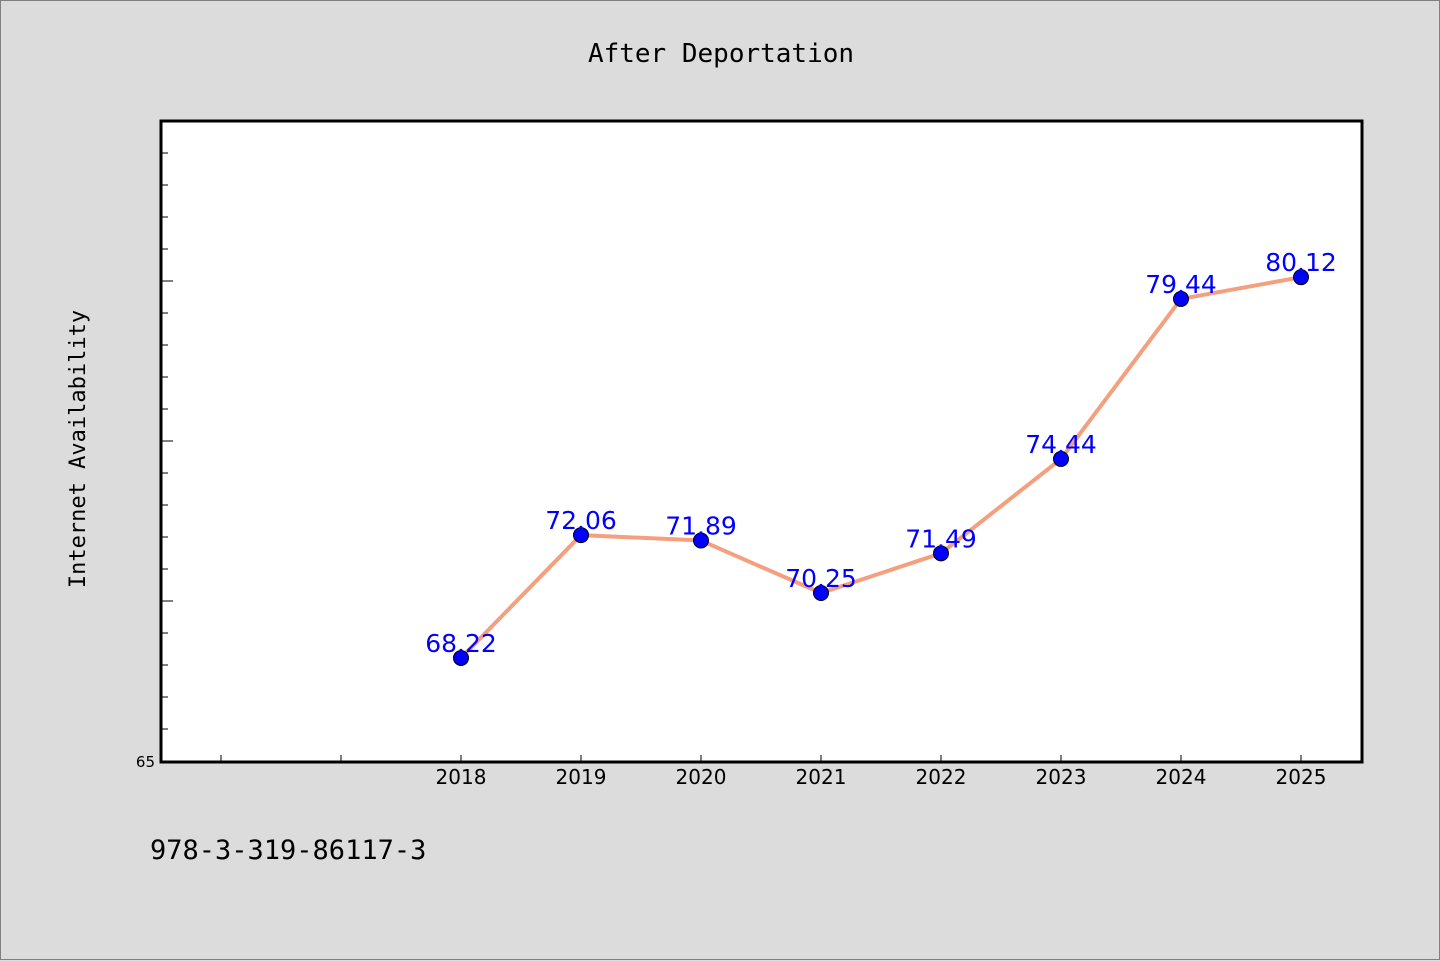 The image size is (1440, 961). I want to click on y-axis-label: Internet Availability, so click(78, 449).